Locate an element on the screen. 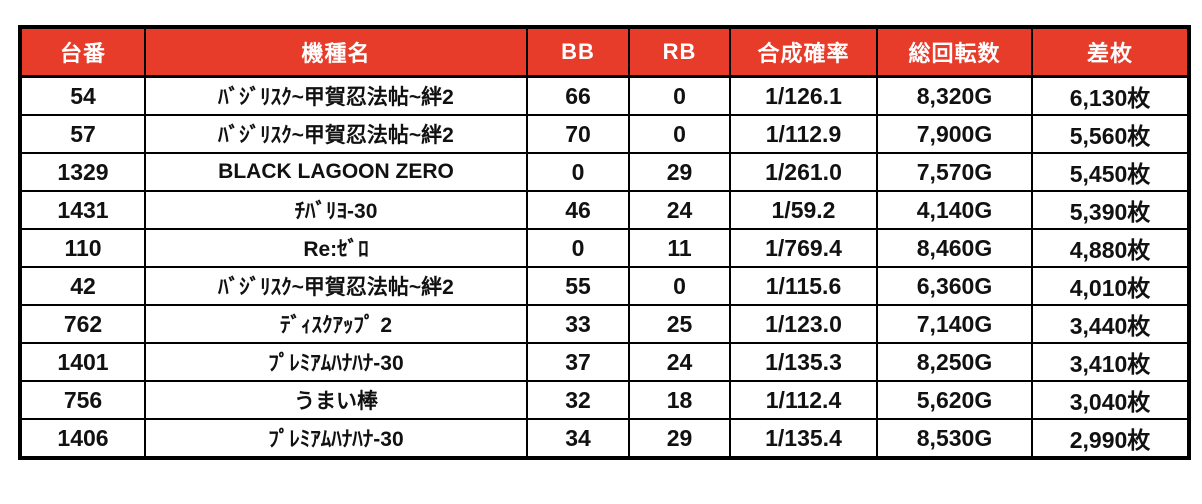  cell-total-spins: 6,360G is located at coordinates (954, 286).